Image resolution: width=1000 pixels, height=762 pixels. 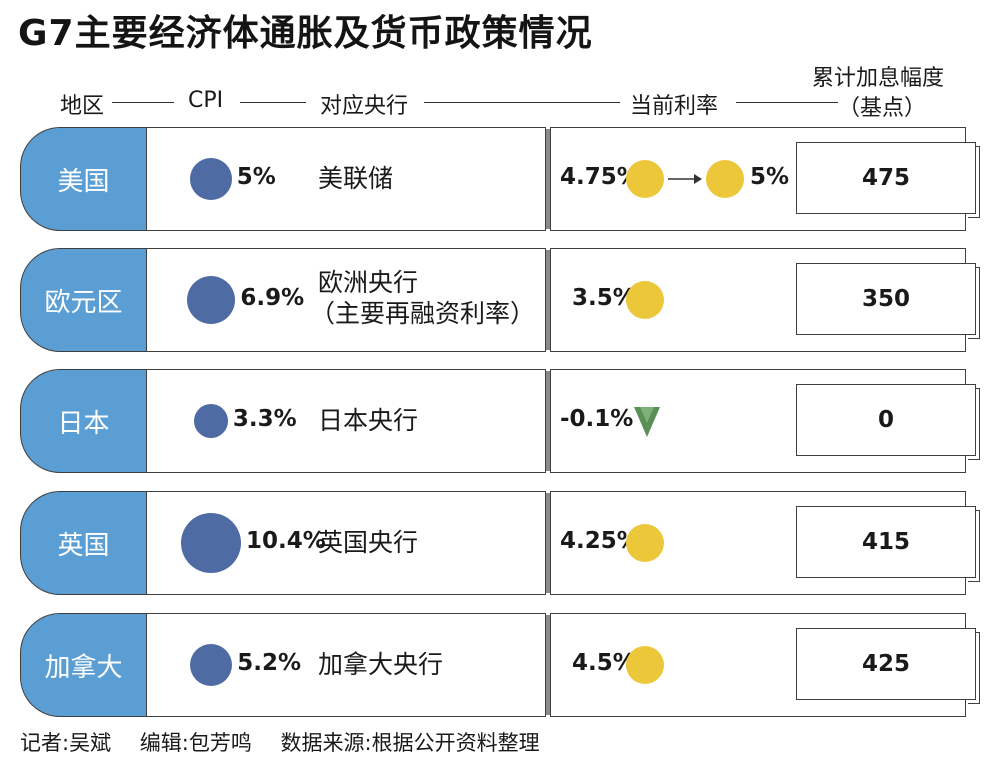 What do you see at coordinates (381, 664) in the screenshot?
I see `central-bank-name: 加拿大央行` at bounding box center [381, 664].